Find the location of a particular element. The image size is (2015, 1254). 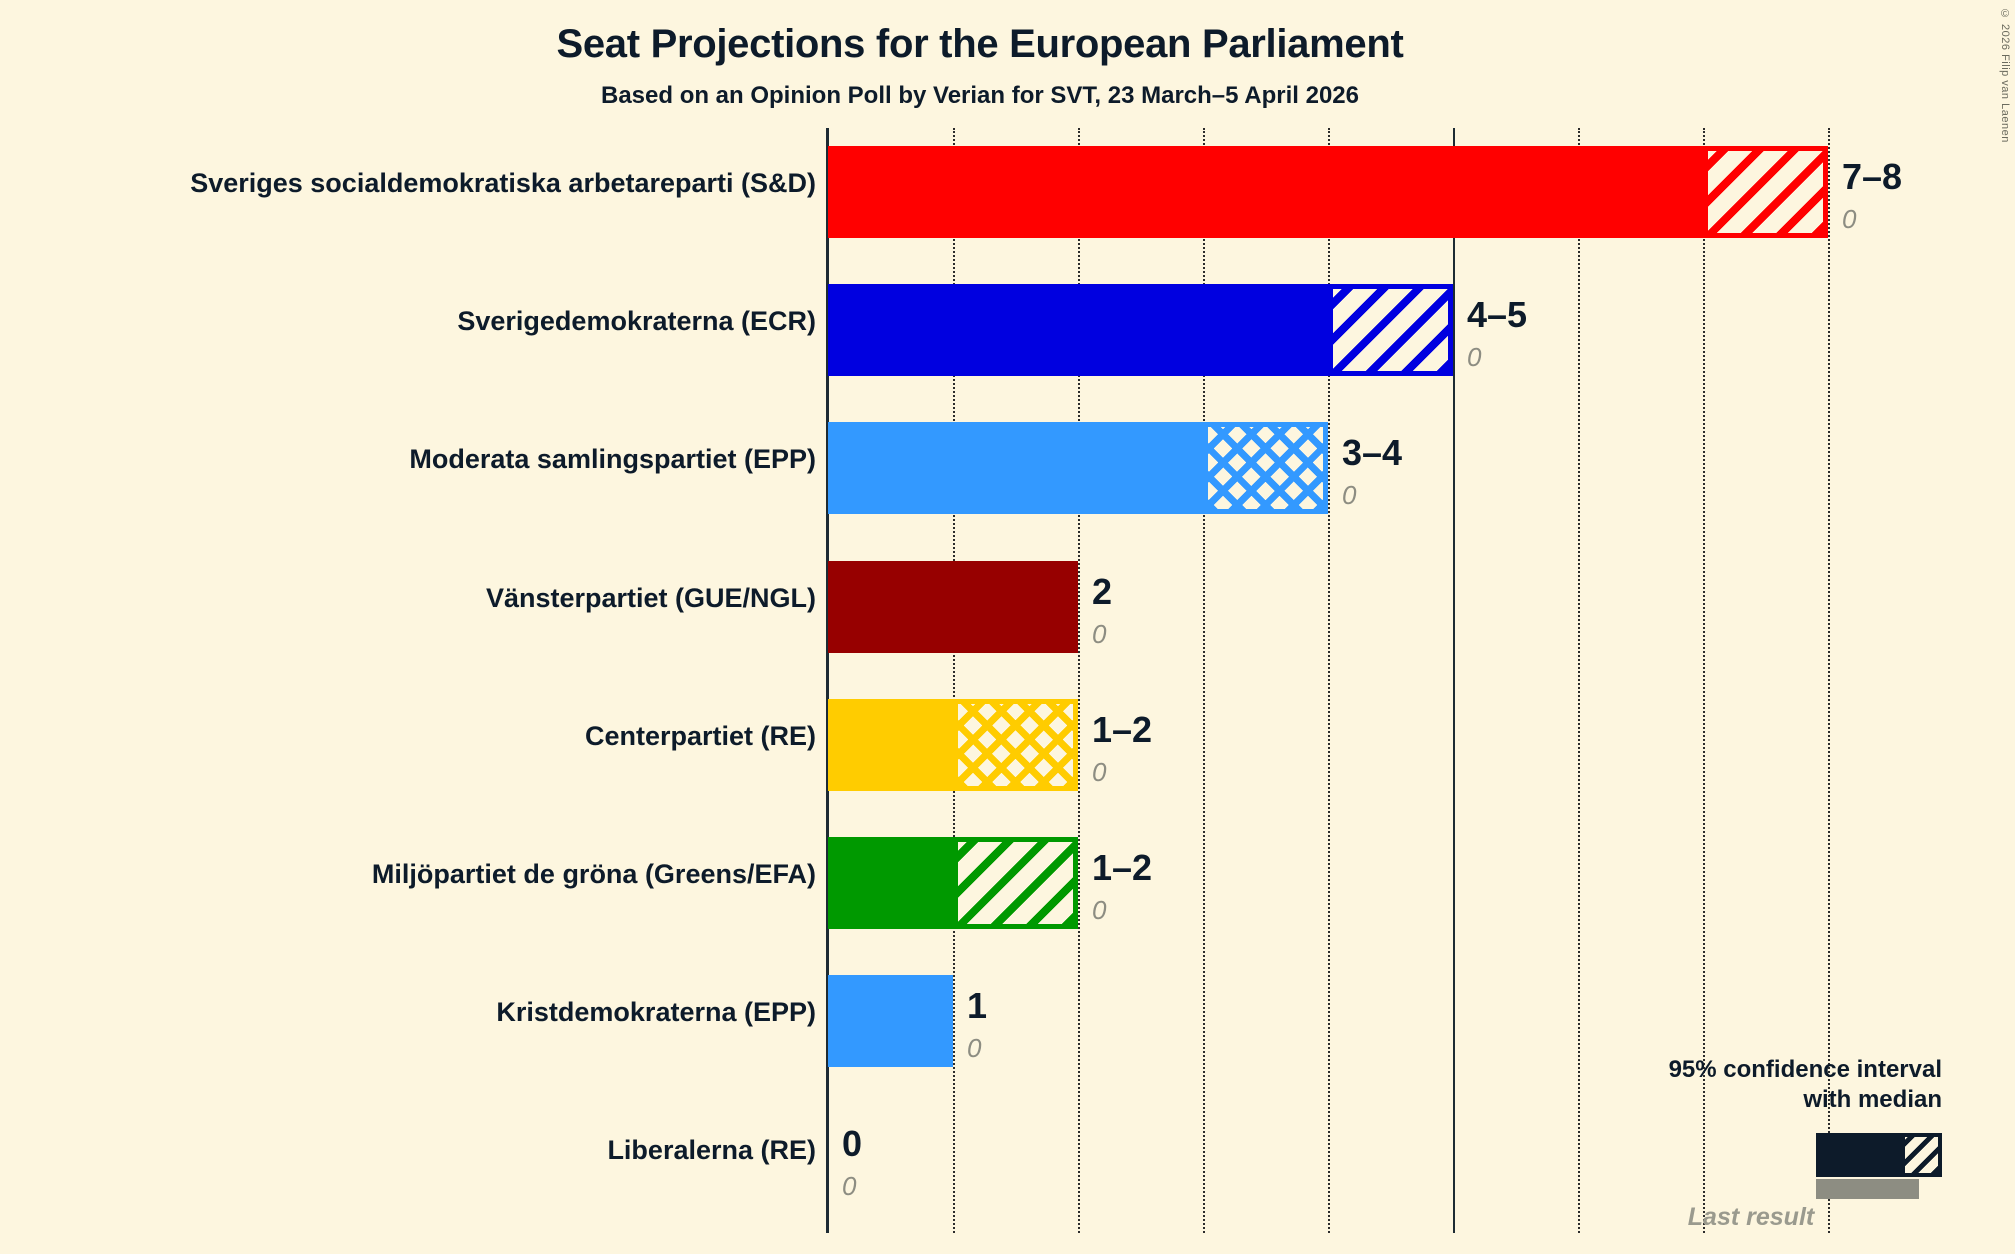

party-label: Vänsterpartiet (GUE/NGL) is located at coordinates (650, 597).